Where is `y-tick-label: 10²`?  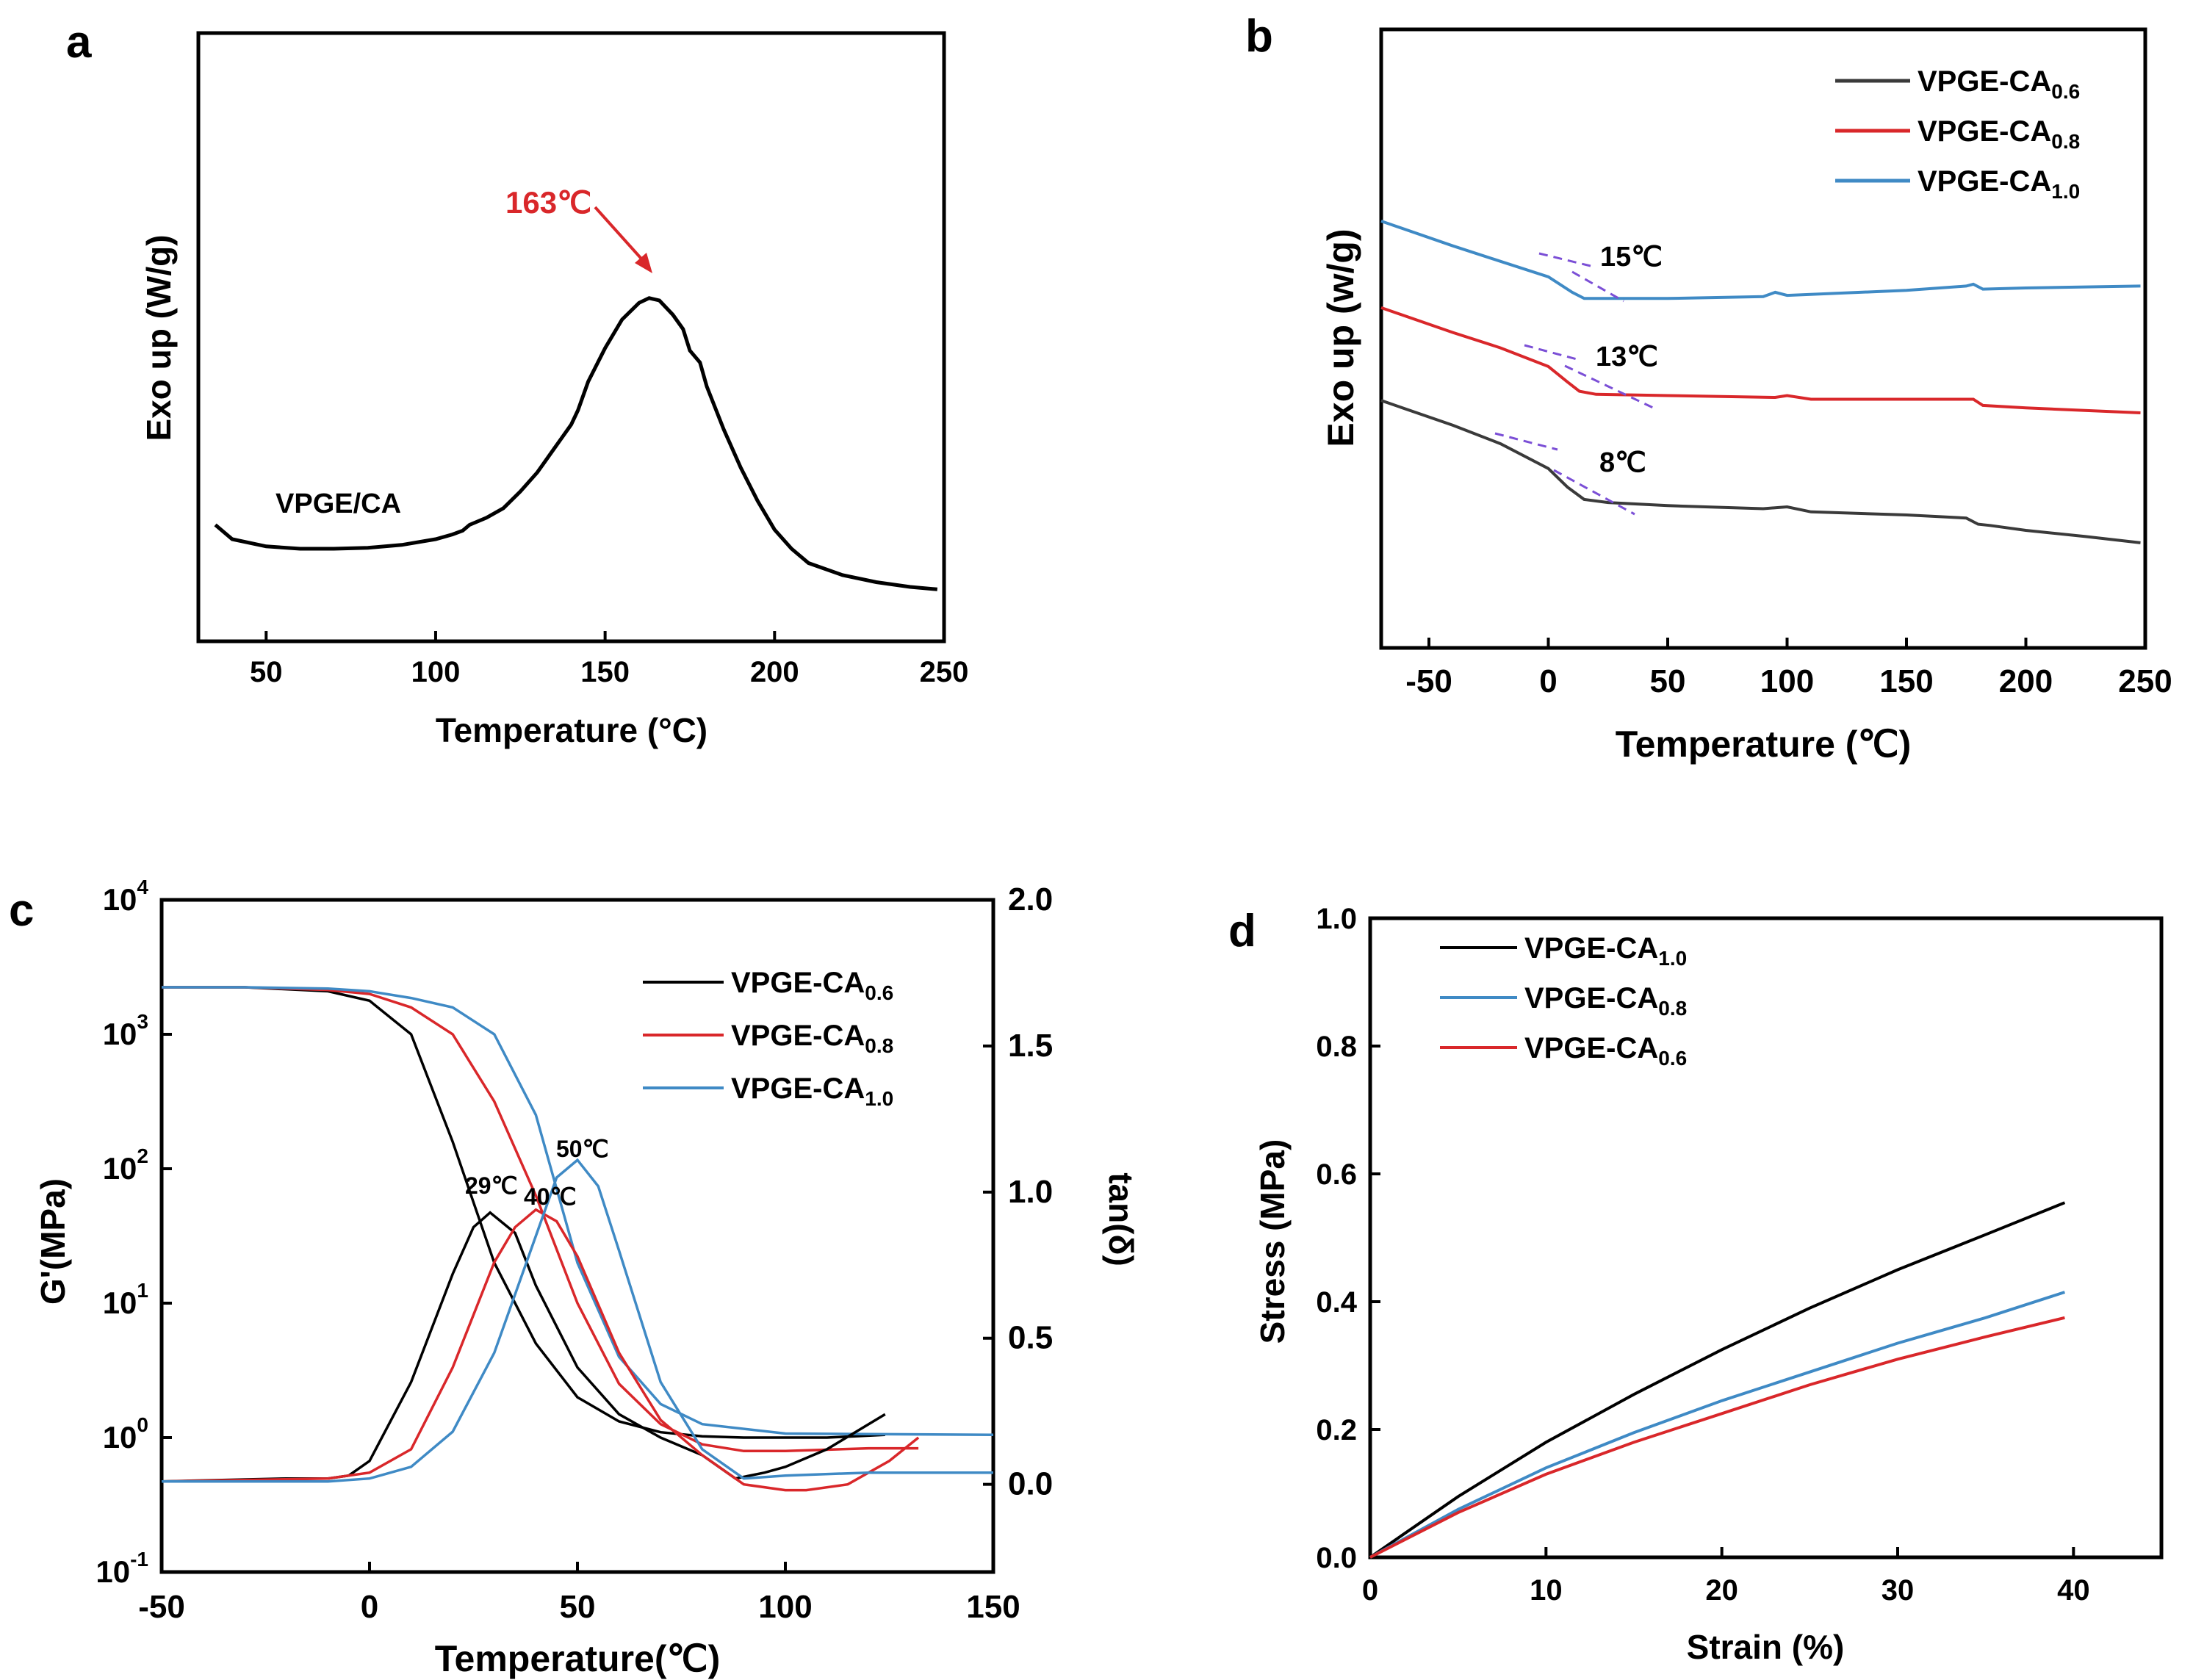 y-tick-label: 10² is located at coordinates (125, 1165).